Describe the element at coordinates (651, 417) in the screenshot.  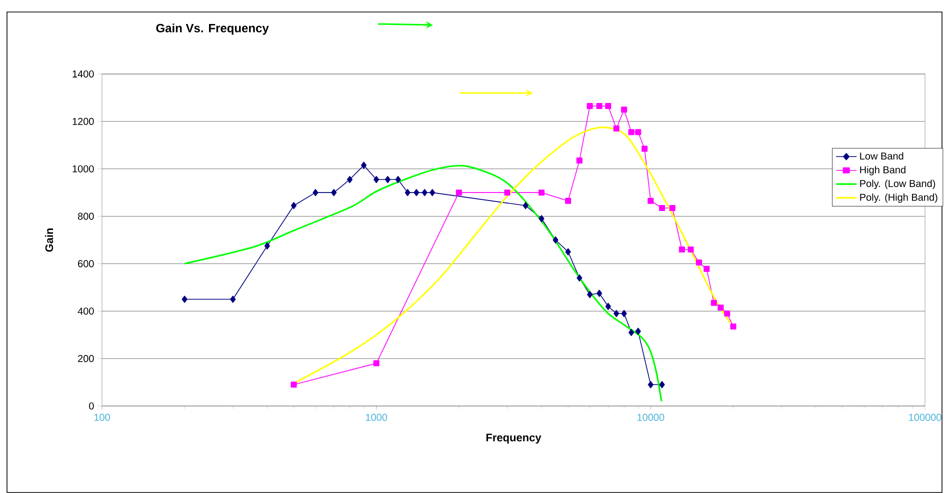
I see `x-tick-label: 10000` at that location.